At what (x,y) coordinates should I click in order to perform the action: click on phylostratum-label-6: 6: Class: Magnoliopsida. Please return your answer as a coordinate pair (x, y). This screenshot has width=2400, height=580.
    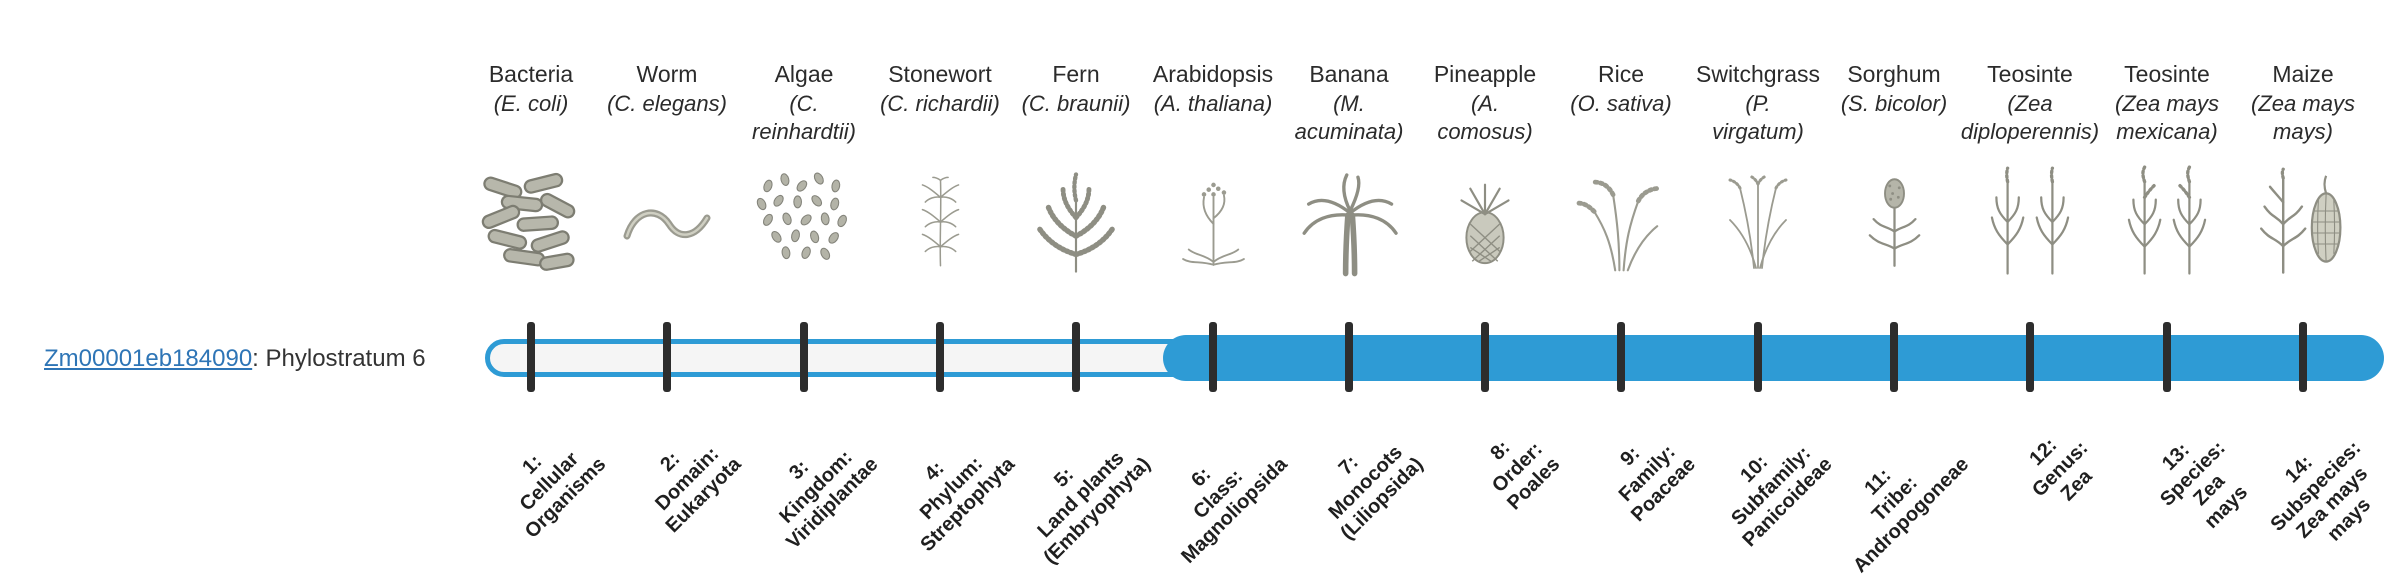
    Looking at the image, I should click on (1234, 510).